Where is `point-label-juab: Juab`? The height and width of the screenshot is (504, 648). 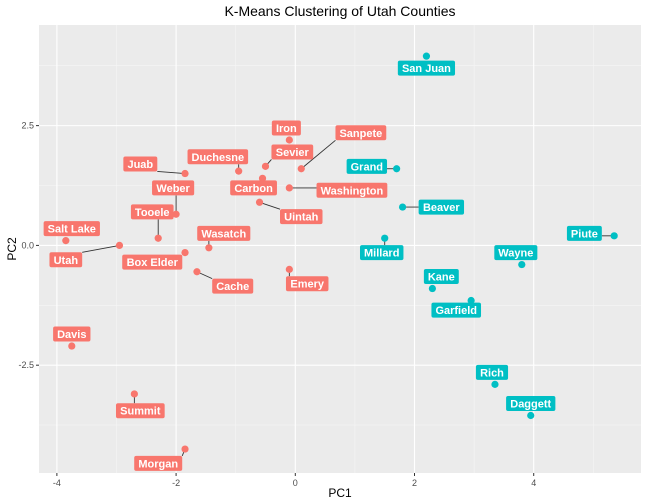 point-label-juab: Juab is located at coordinates (140, 165).